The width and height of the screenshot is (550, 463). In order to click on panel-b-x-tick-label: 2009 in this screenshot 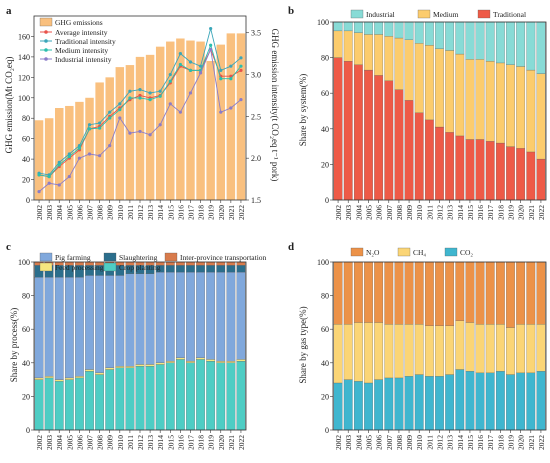, I will do `click(409, 212)`.